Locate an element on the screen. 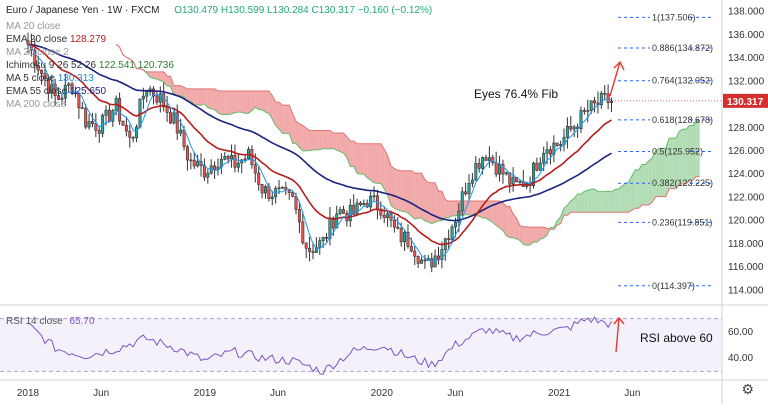 This screenshot has width=768, height=409. gear-icon: ⚙ is located at coordinates (747, 389).